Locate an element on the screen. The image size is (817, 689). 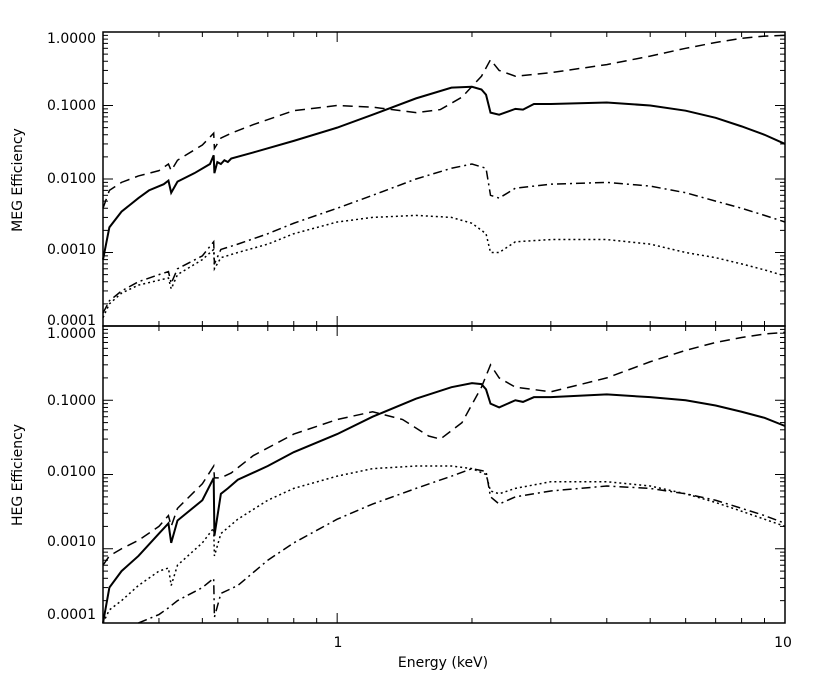
heg-ytick-label-1: 0.0010 is located at coordinates (71, 542).